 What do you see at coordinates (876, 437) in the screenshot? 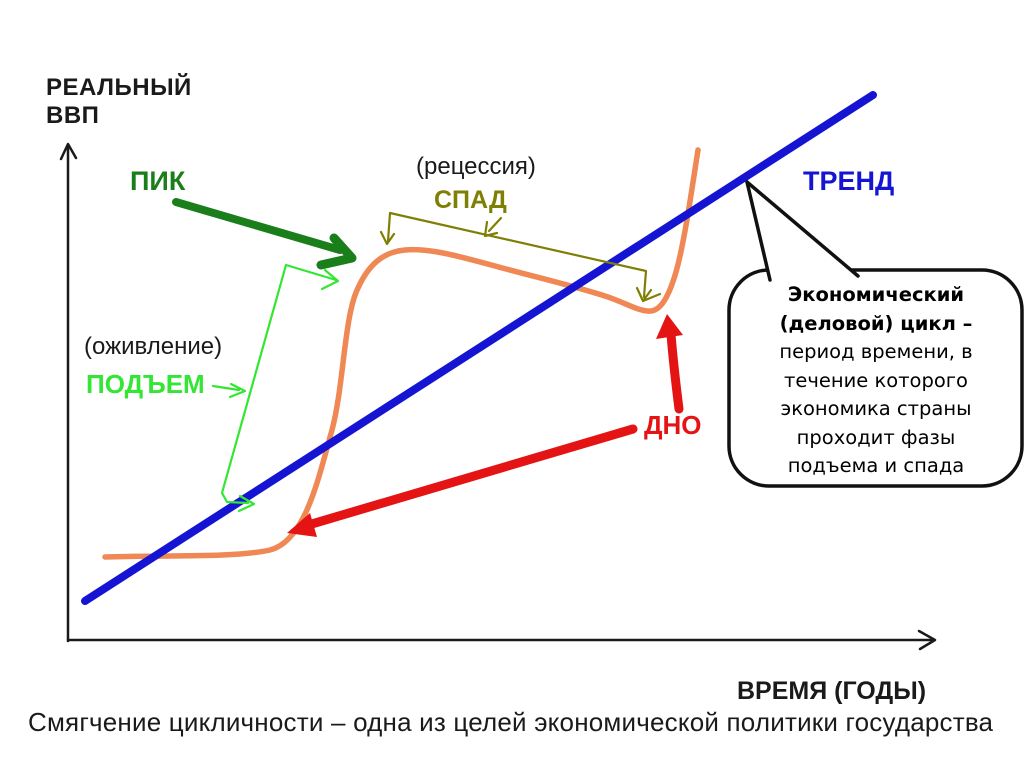
I see `callout-line: проходит фазы` at bounding box center [876, 437].